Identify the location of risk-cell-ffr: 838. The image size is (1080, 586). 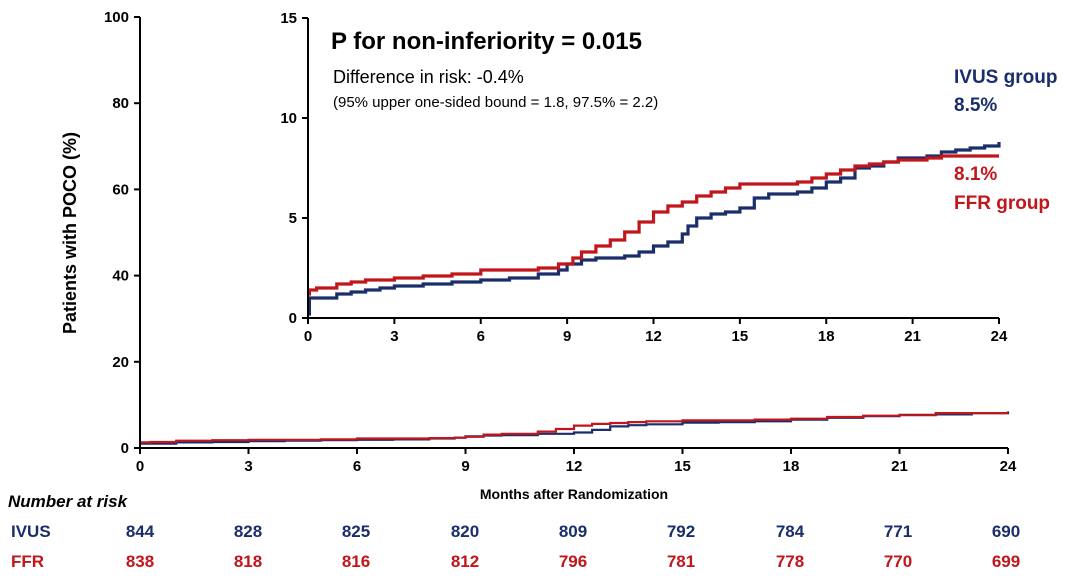
(140, 561).